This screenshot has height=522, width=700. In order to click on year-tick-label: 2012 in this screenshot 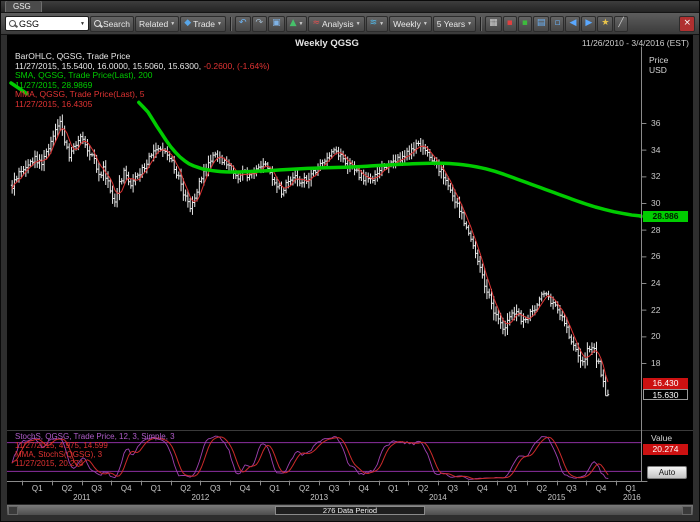, I will do `click(200, 497)`.